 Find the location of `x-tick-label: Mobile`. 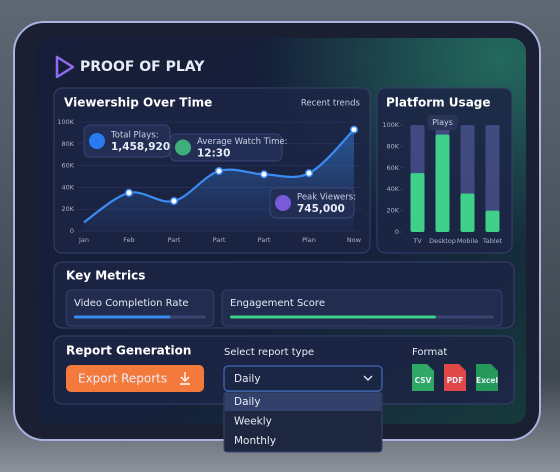

x-tick-label: Mobile is located at coordinates (467, 241).